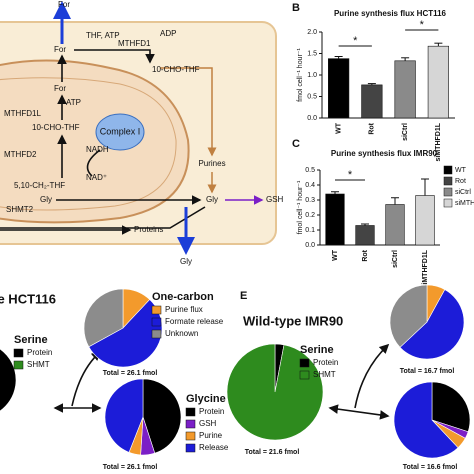  What do you see at coordinates (312, 53) in the screenshot?
I see `y-tick-label: 1.5` at bounding box center [312, 53].